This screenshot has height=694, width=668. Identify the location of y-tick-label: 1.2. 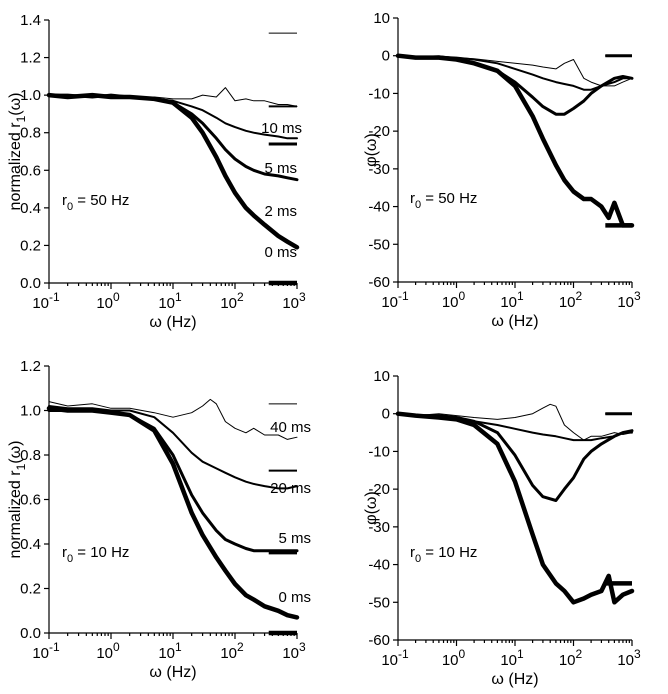
(30, 58).